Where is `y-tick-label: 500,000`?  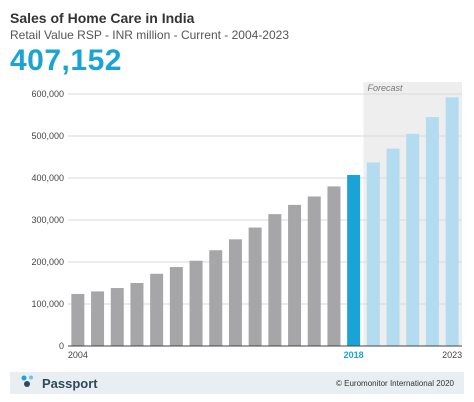 y-tick-label: 500,000 is located at coordinates (47, 136).